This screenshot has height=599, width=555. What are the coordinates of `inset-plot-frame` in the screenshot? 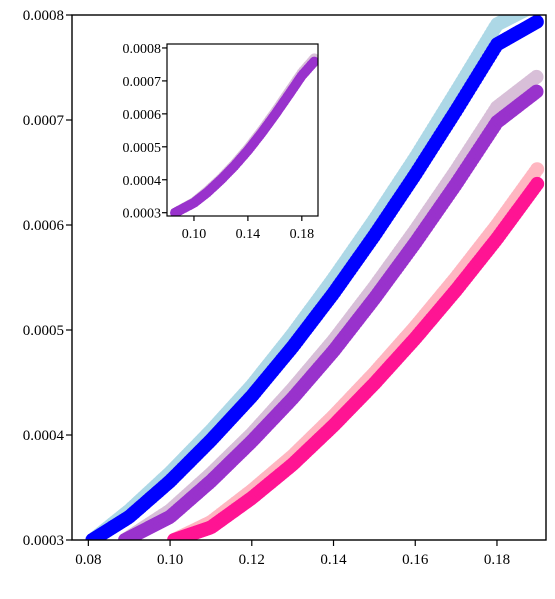 It's located at (242, 130).